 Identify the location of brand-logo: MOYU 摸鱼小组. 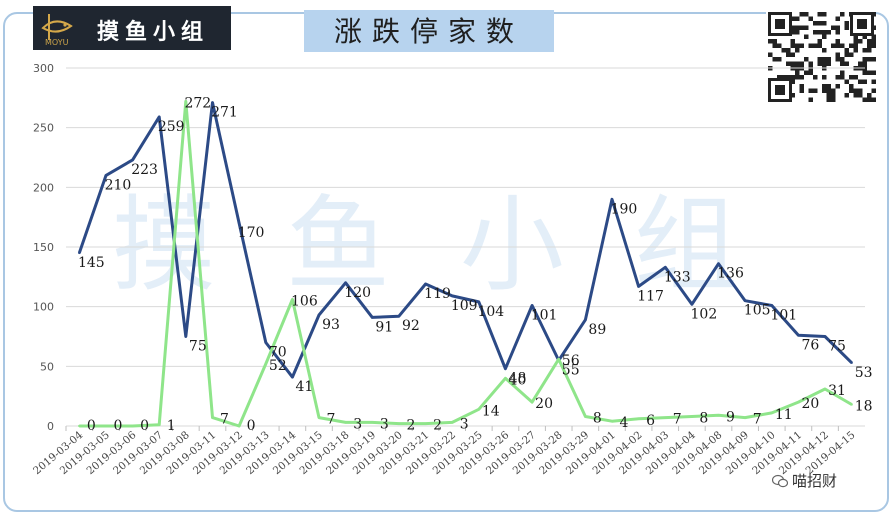
(132, 28).